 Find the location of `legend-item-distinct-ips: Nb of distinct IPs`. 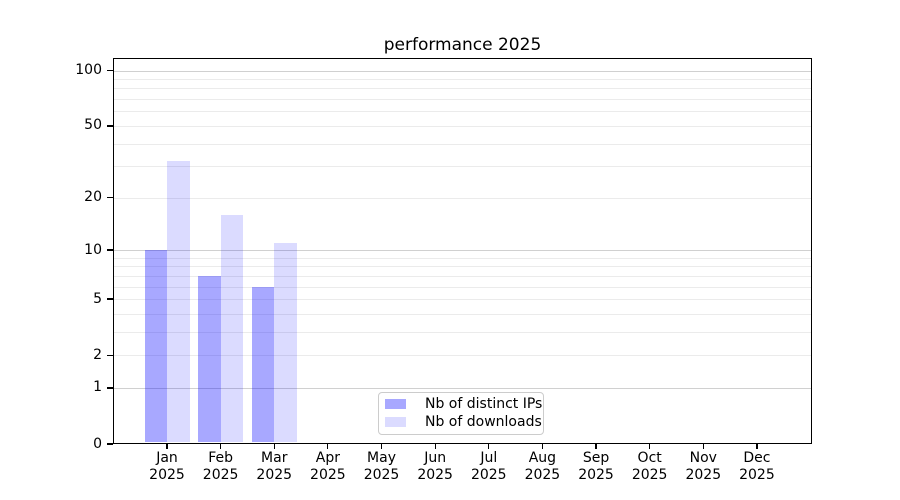

legend-item-distinct-ips: Nb of distinct IPs is located at coordinates (464, 404).